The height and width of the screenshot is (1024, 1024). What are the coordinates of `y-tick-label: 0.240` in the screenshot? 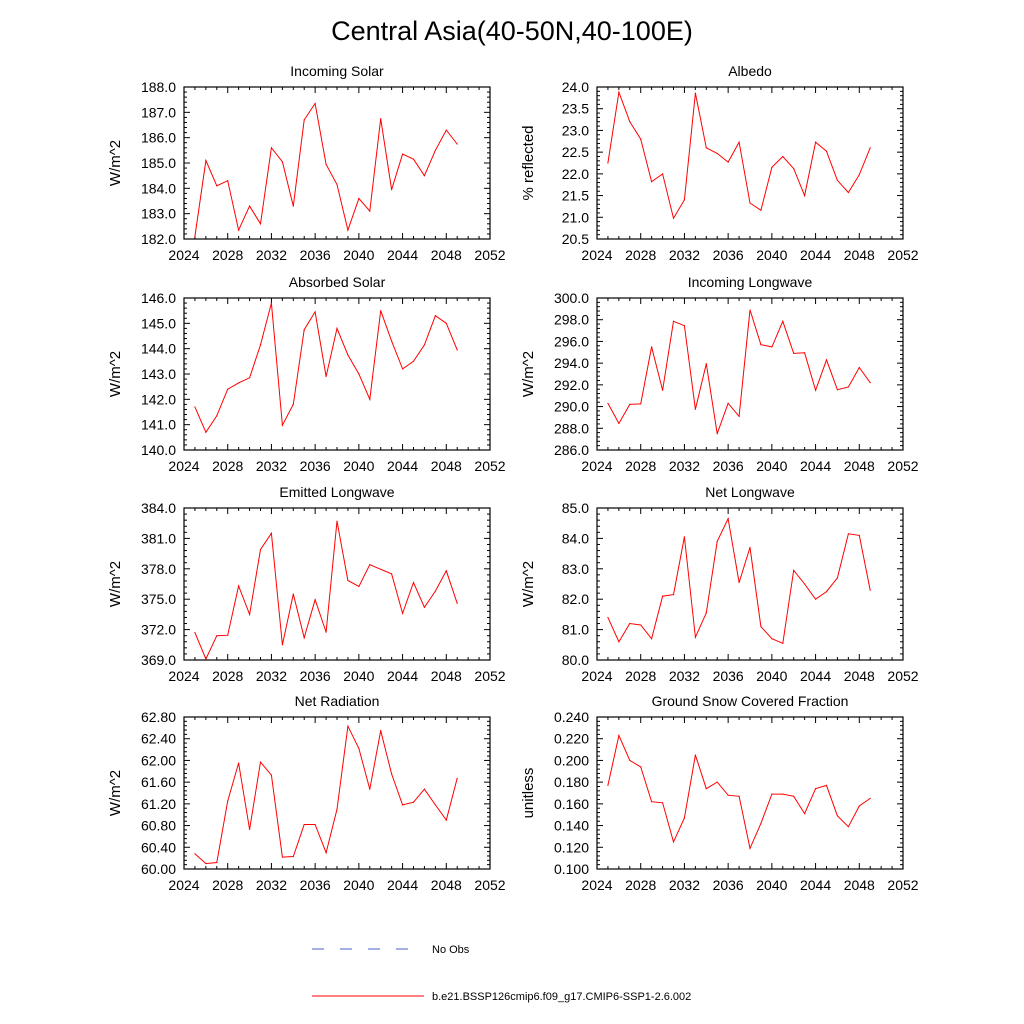 It's located at (571, 717).